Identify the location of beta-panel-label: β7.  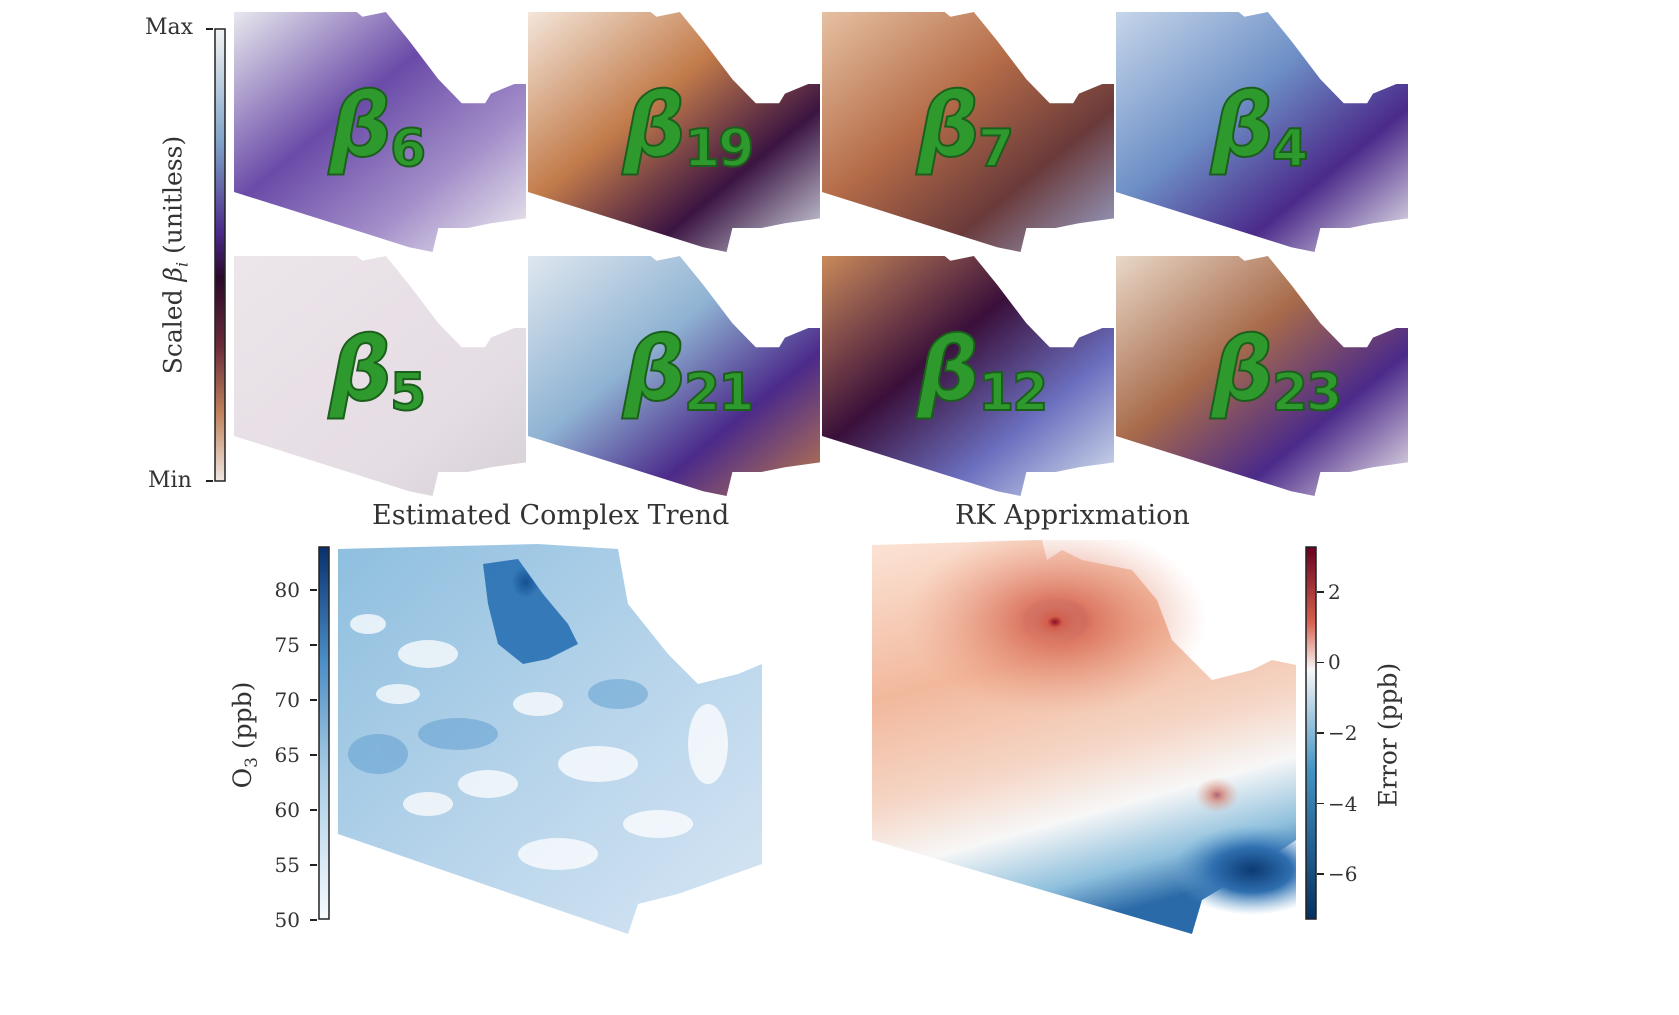
(965, 129).